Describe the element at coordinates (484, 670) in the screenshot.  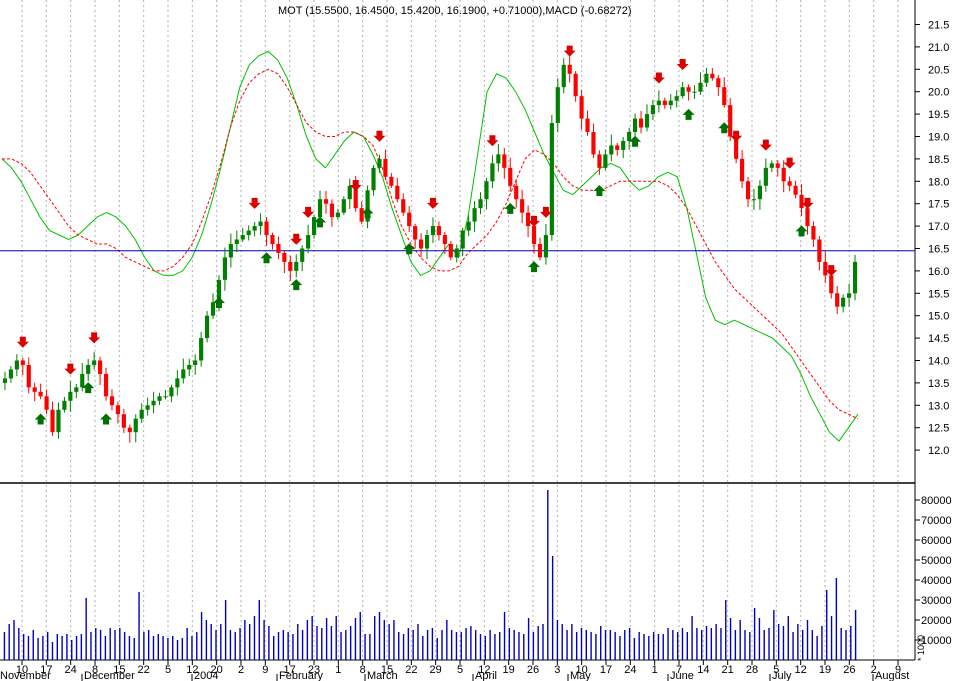
I see `date-tick-label: 12` at that location.